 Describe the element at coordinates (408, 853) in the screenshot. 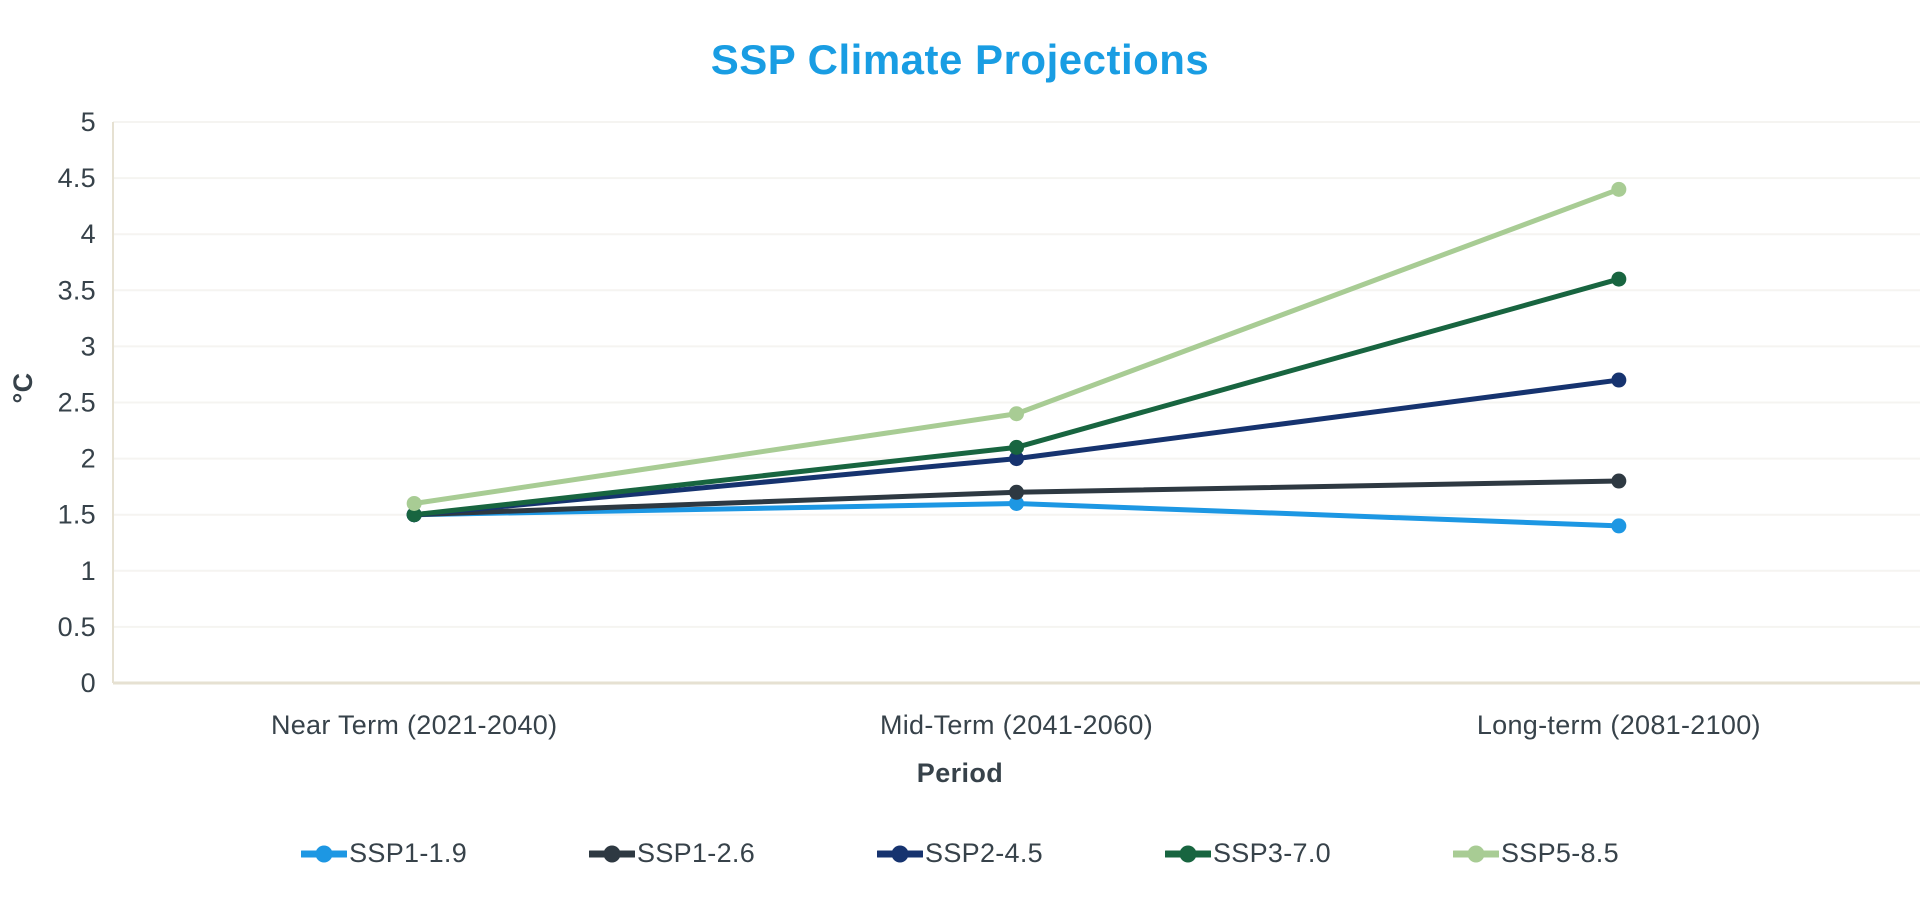

I see `legend-label: SSP1-1.9` at that location.